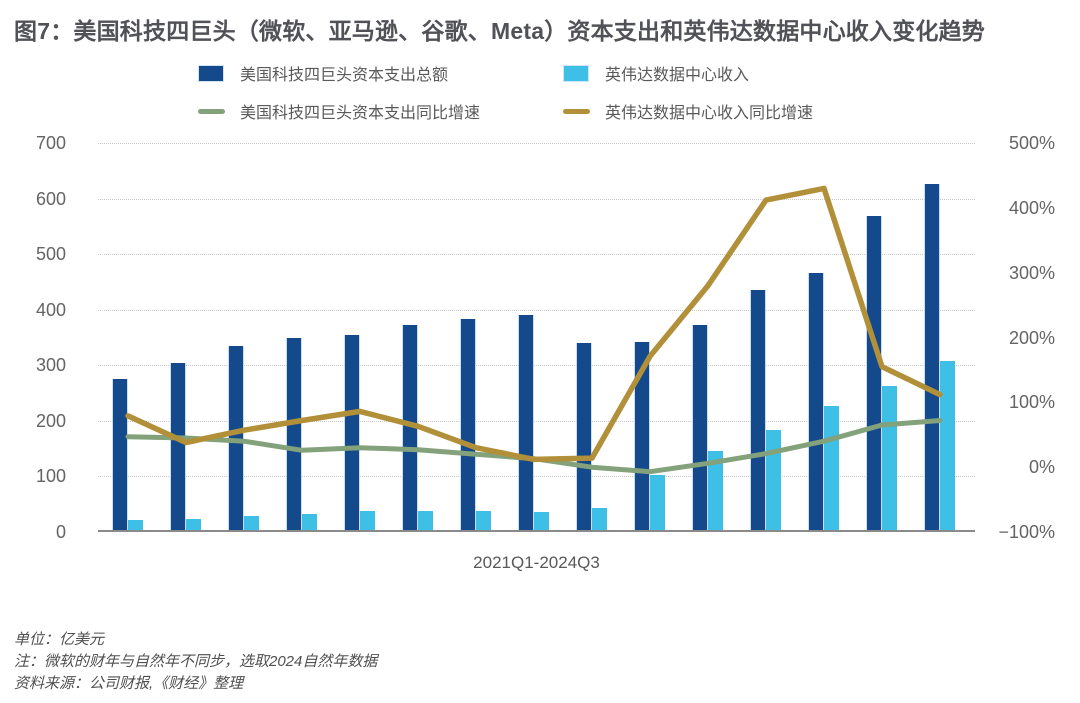  I want to click on capex-growth-line-swatch, so click(211, 111).